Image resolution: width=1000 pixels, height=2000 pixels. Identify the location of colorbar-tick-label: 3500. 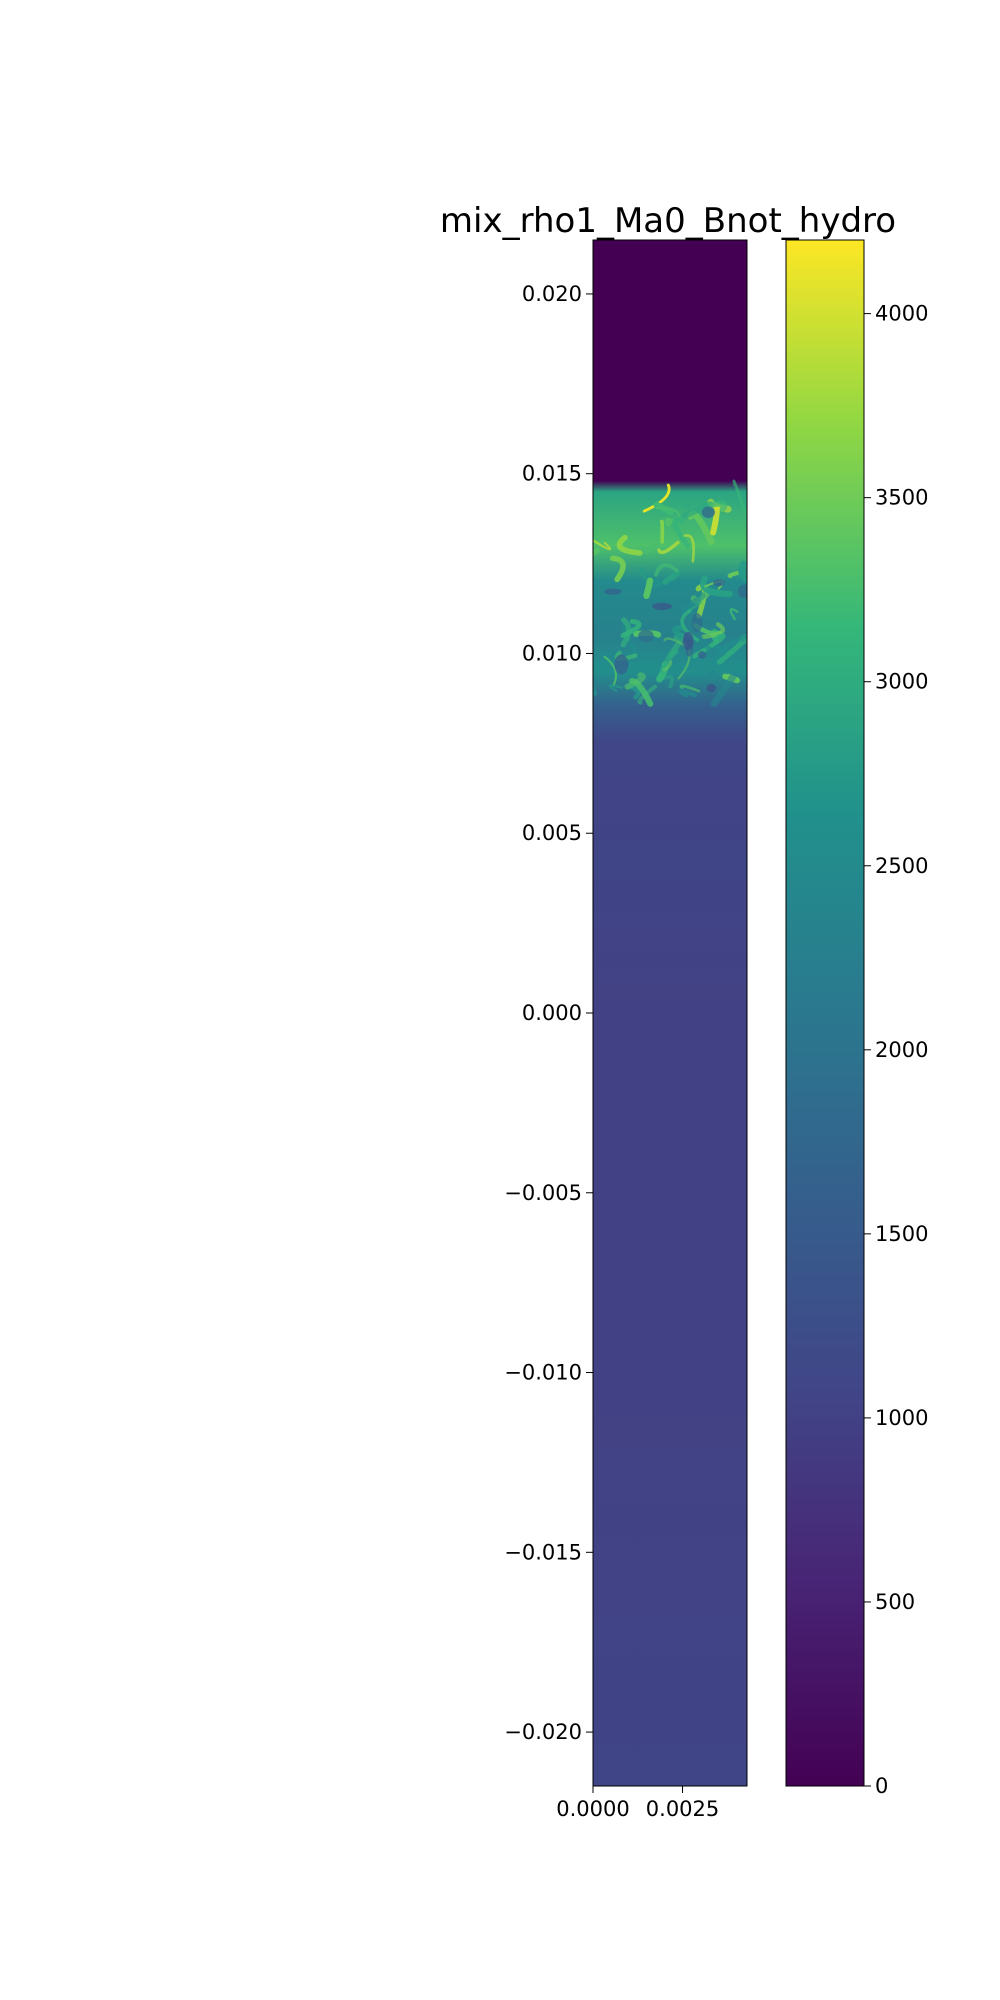
(901, 498).